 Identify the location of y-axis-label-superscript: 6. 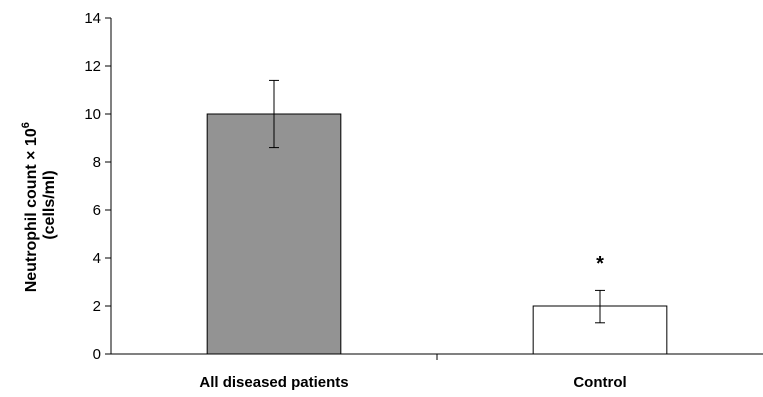
(26, 125).